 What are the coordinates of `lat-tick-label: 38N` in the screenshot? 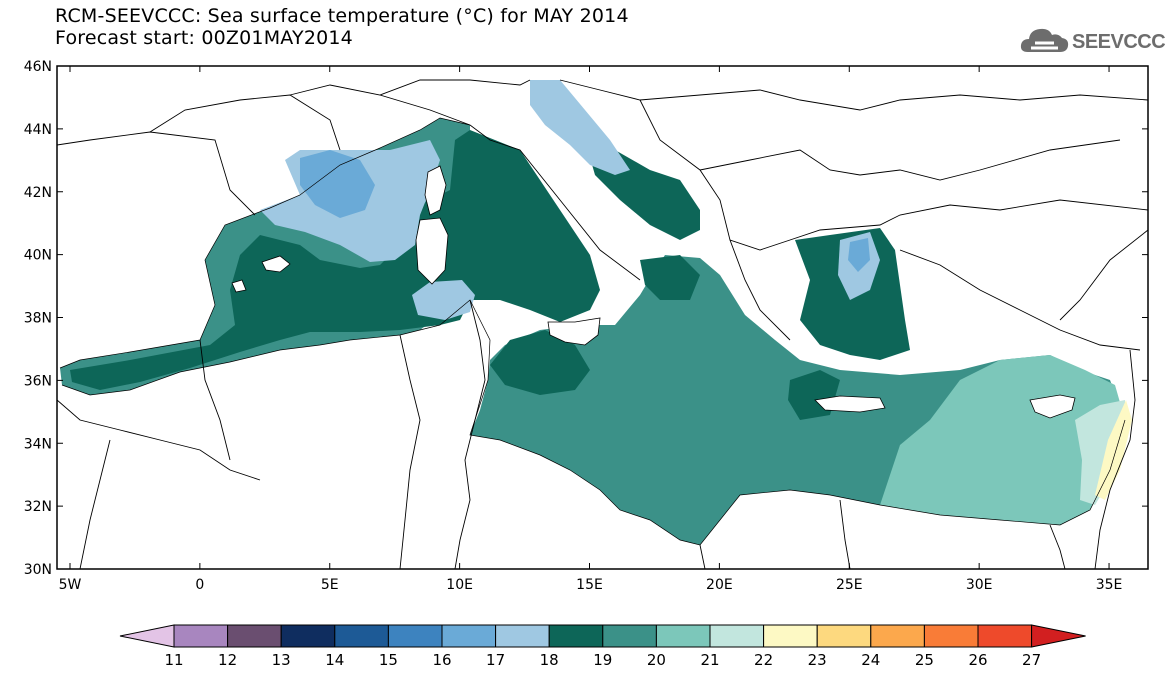 It's located at (38, 319).